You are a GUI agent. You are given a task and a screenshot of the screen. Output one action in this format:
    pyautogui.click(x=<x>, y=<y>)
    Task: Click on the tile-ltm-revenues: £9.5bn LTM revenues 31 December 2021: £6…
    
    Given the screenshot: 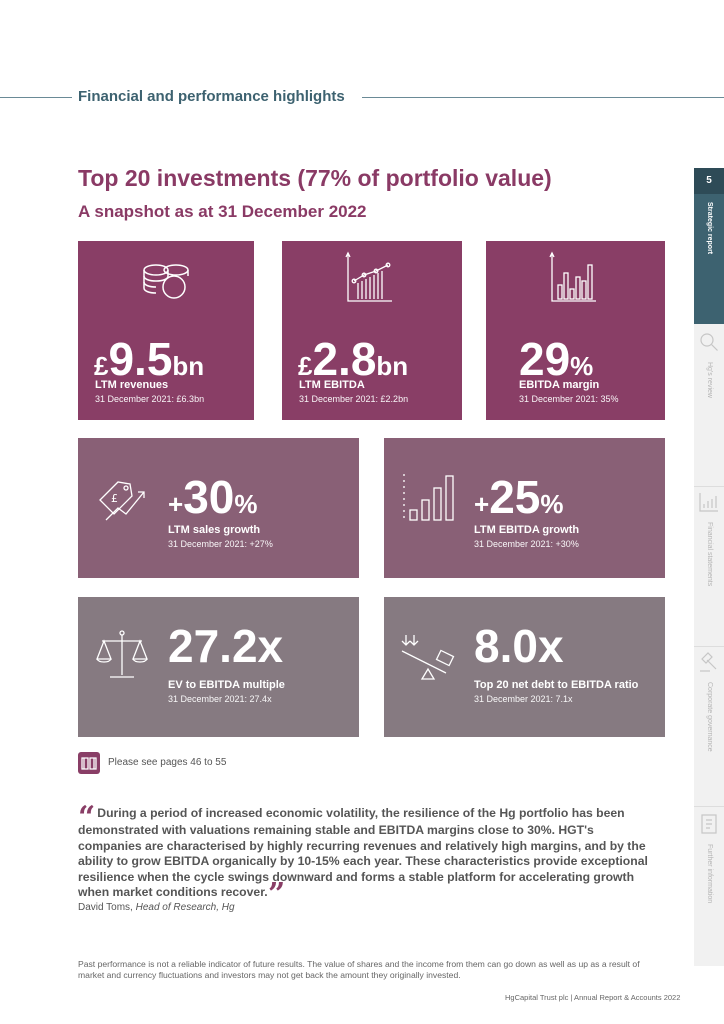 What is the action you would take?
    pyautogui.click(x=166, y=330)
    